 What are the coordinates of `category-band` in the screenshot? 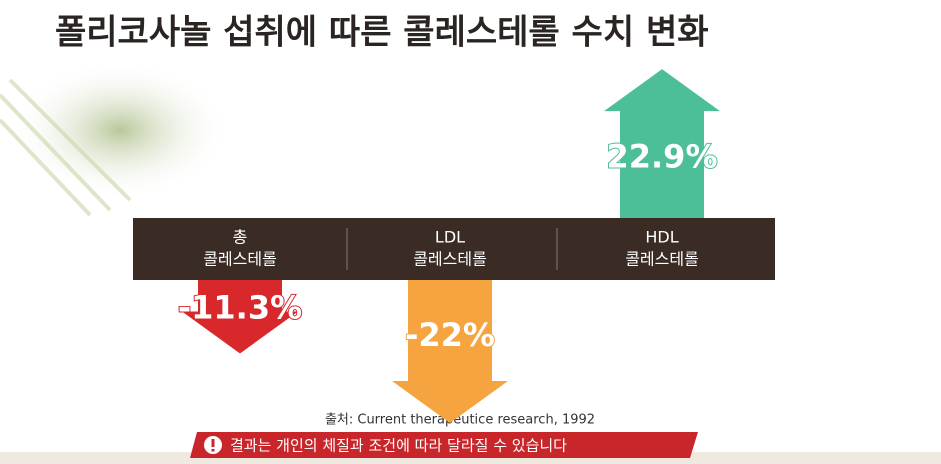 It's located at (454, 249).